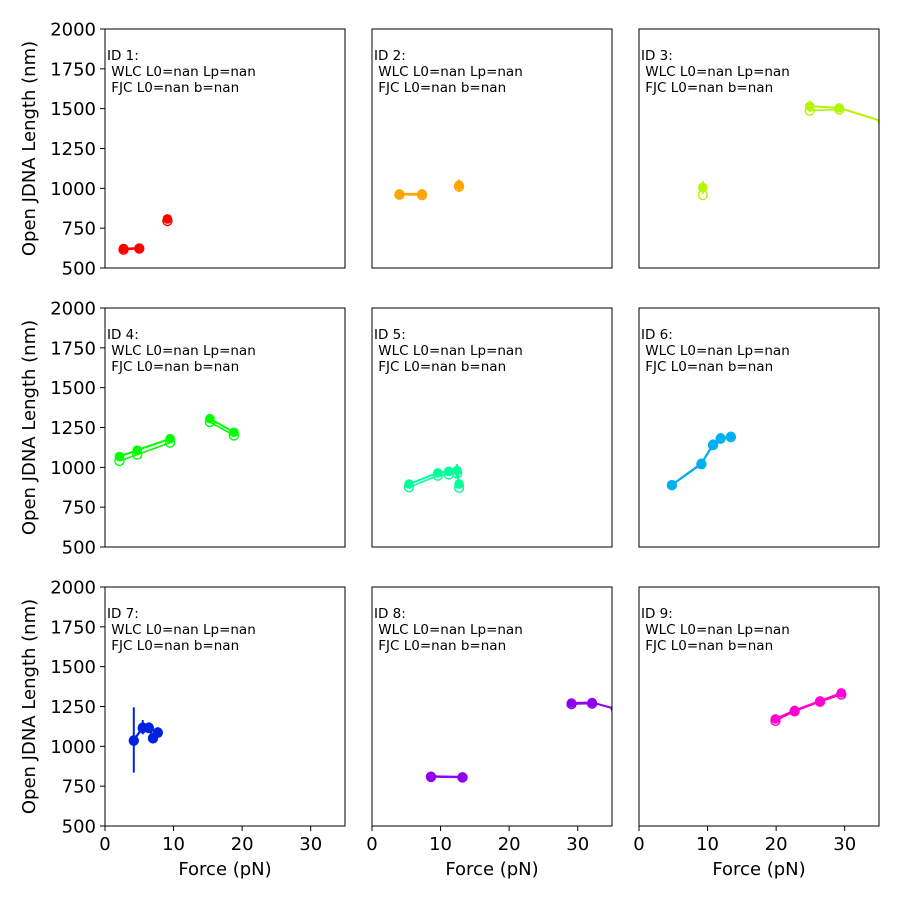 The height and width of the screenshot is (900, 900). I want to click on y-tick-label: 1250, so click(73, 149).